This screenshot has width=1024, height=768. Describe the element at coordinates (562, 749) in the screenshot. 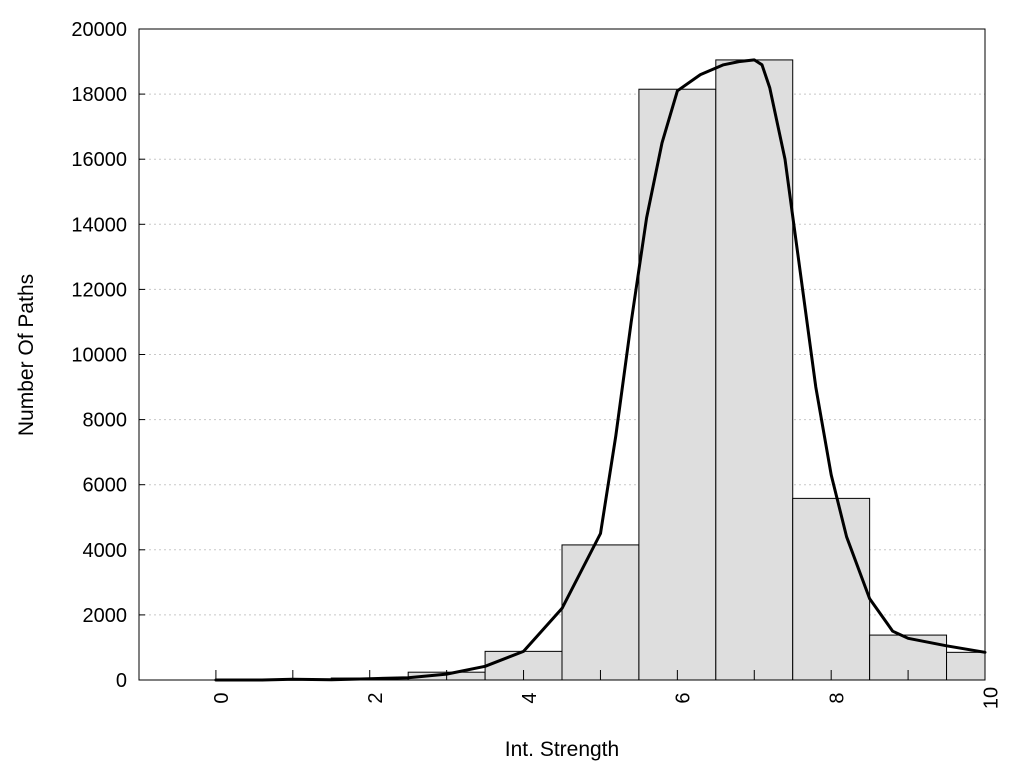

I see `x-axis-title: Int. Strength` at that location.